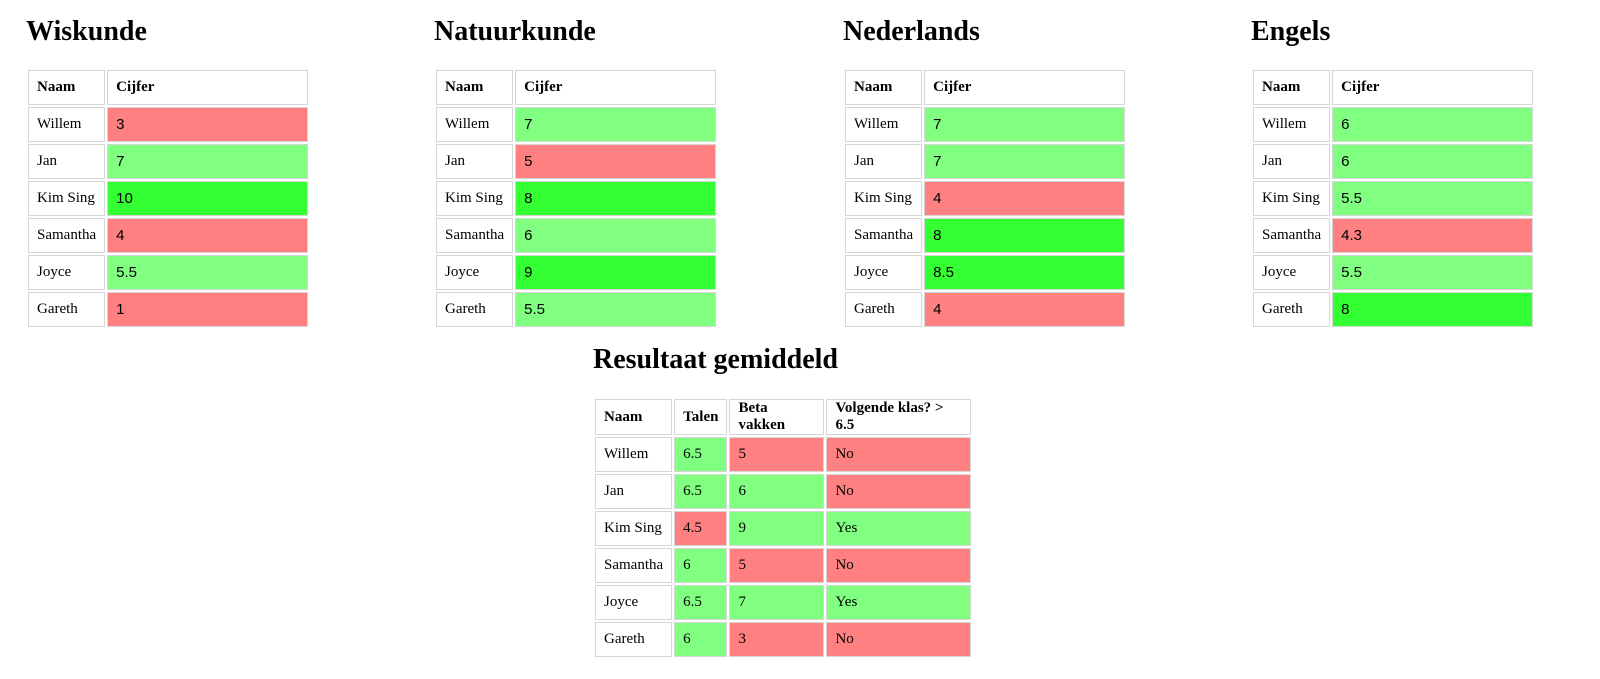 Image resolution: width=1600 pixels, height=679 pixels. I want to click on grade-cell: 5, so click(616, 161).